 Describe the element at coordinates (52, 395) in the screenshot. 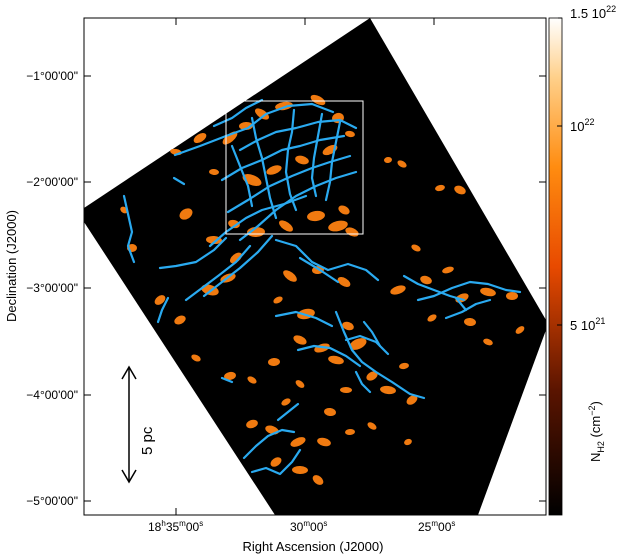

I see `y-tick-label-4: −4°00'00"` at that location.